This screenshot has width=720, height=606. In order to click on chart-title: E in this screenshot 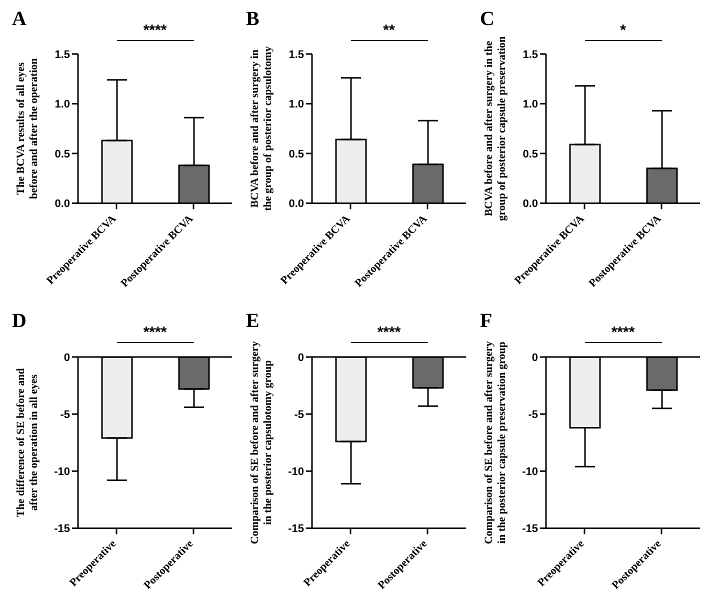, I will do `click(253, 321)`.